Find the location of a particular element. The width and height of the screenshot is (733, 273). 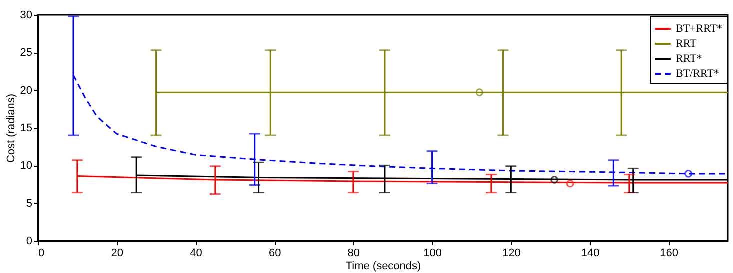

legend-label: BT+RRT* is located at coordinates (699, 29).